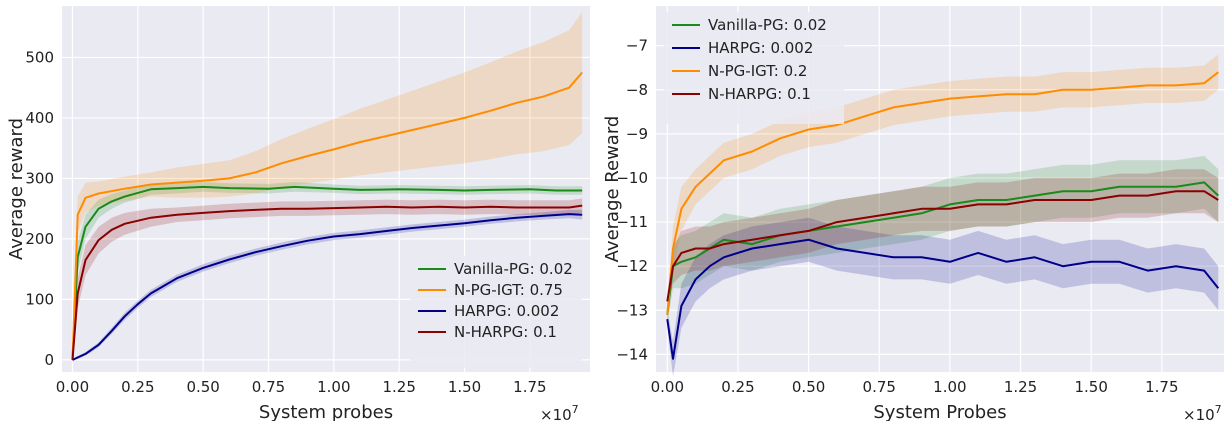 This screenshot has height=425, width=1225. Describe the element at coordinates (49, 360) in the screenshot. I see `y-tick-label: 0` at that location.